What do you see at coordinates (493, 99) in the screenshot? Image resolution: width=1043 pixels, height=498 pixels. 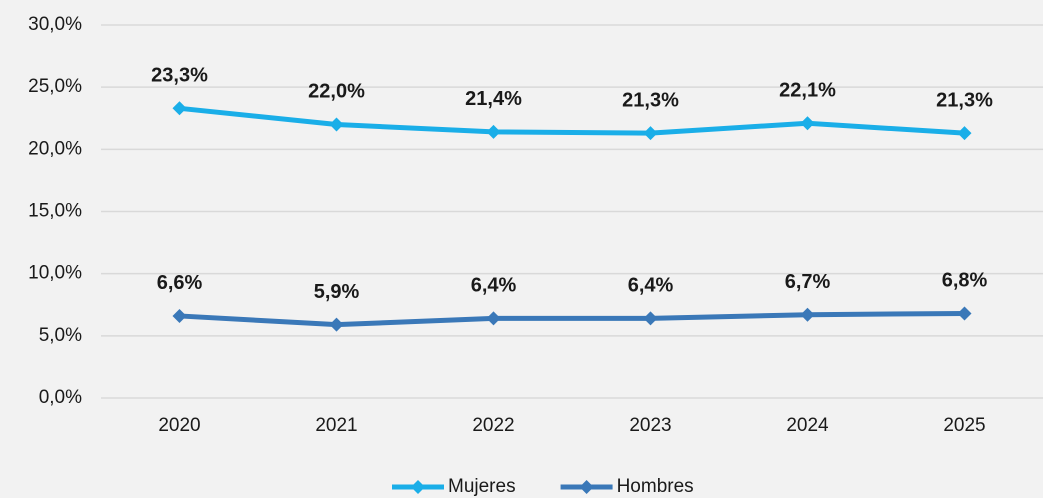 I see `data-label: 21,4%` at bounding box center [493, 99].